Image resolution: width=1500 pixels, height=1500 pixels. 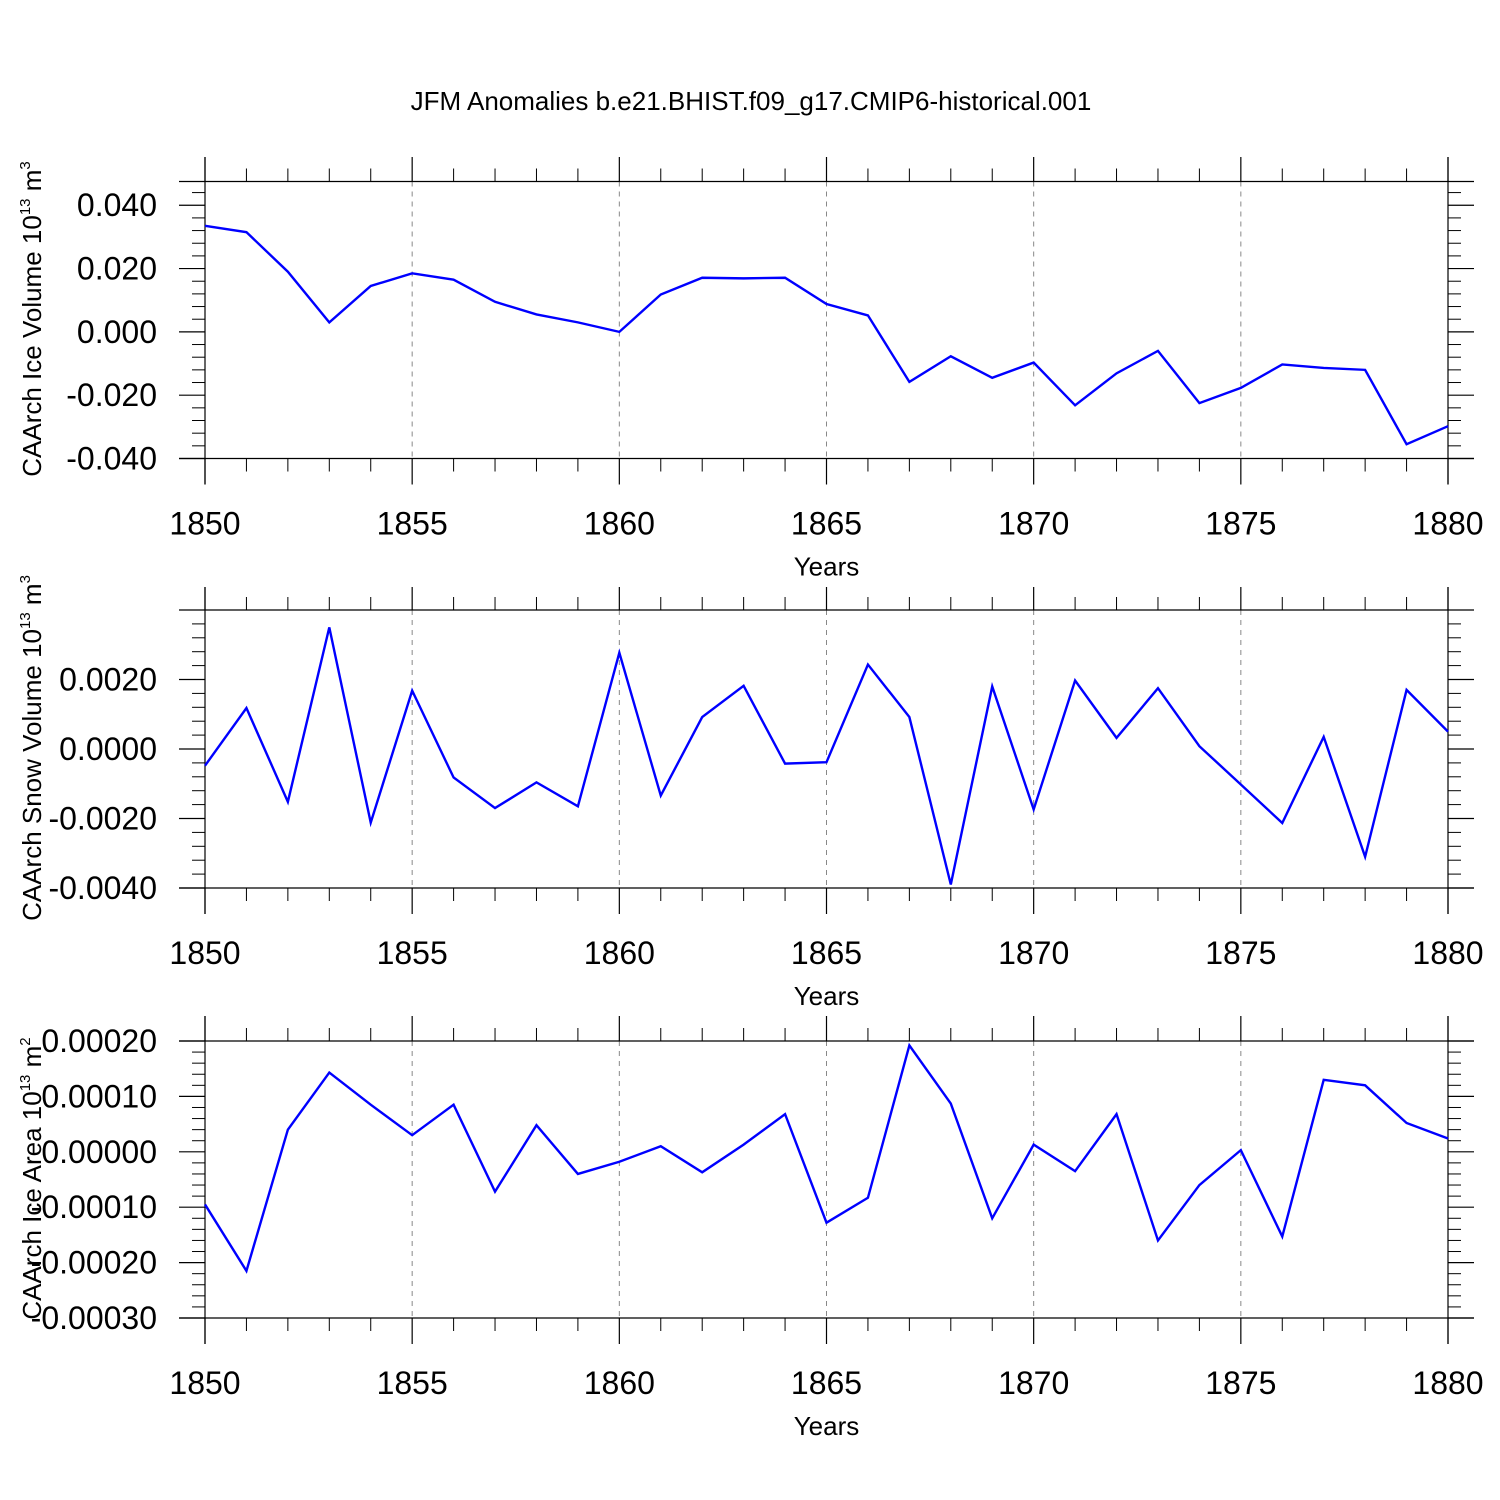 I want to click on y-axis-label: CAArch Ice Volume 1013 m3, so click(x=32, y=319).